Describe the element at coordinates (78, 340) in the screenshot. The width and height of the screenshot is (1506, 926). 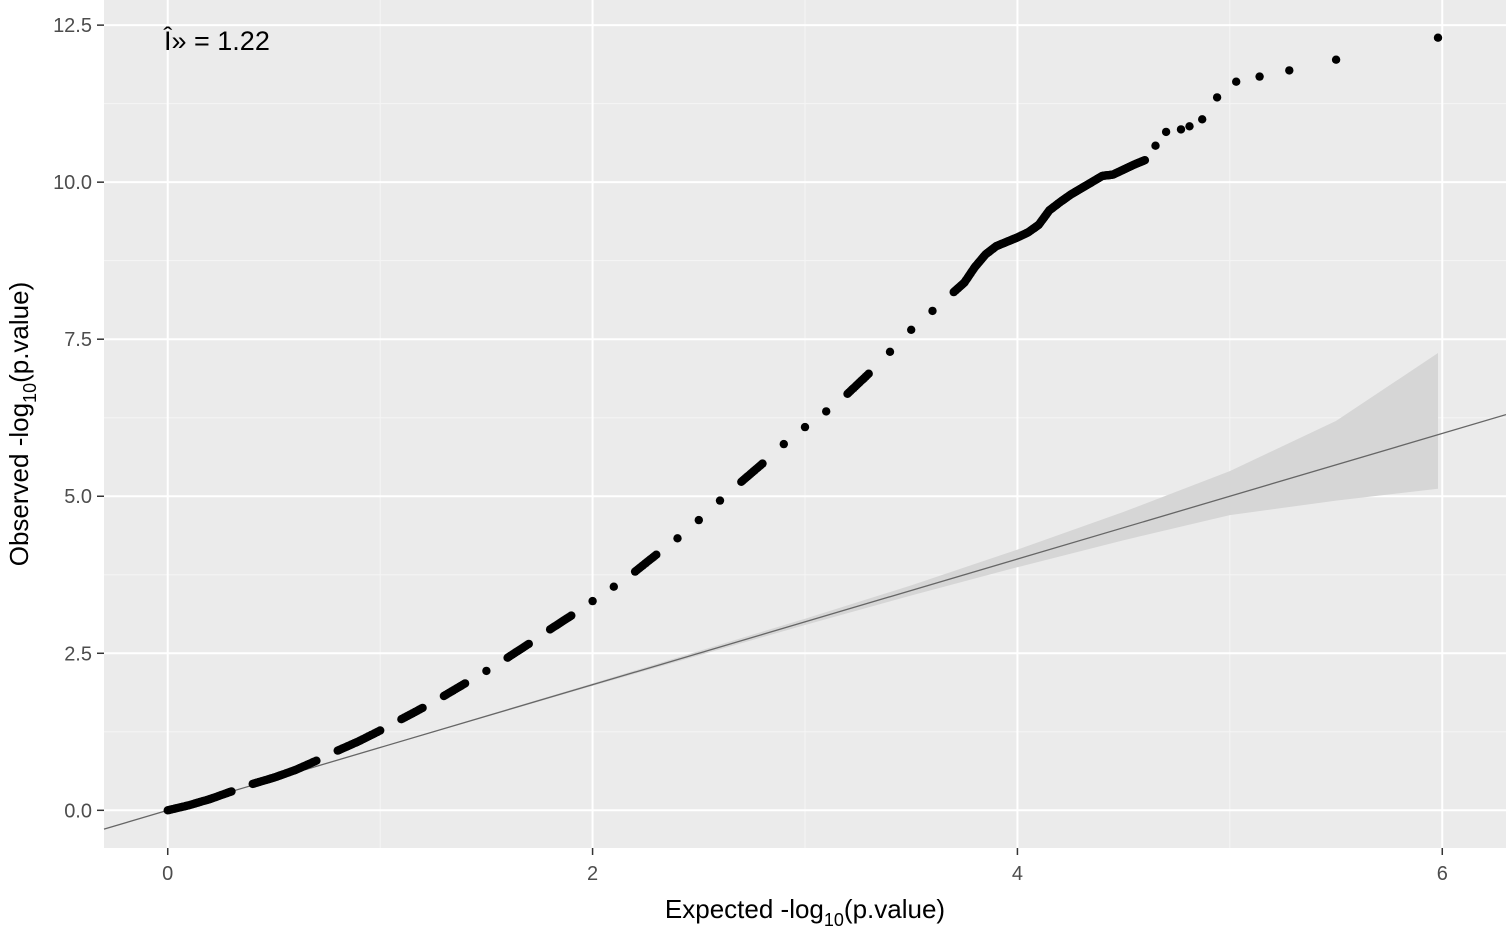
I see `y-tick-label: 7.5` at that location.